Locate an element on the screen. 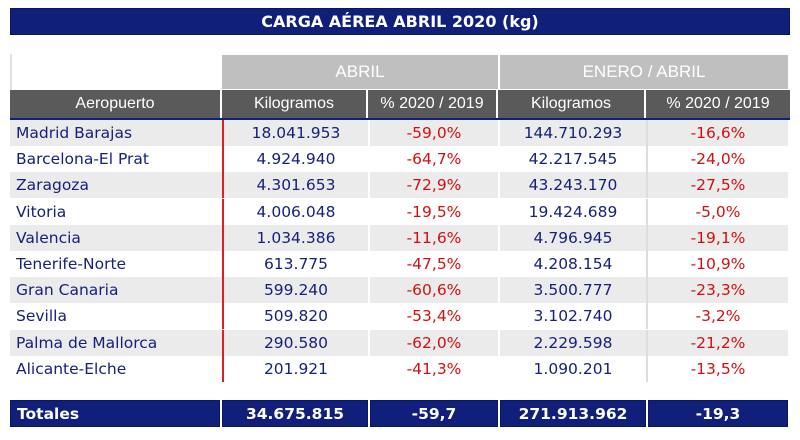  column-header-kilogramos-acum: Kilogramos is located at coordinates (572, 104).